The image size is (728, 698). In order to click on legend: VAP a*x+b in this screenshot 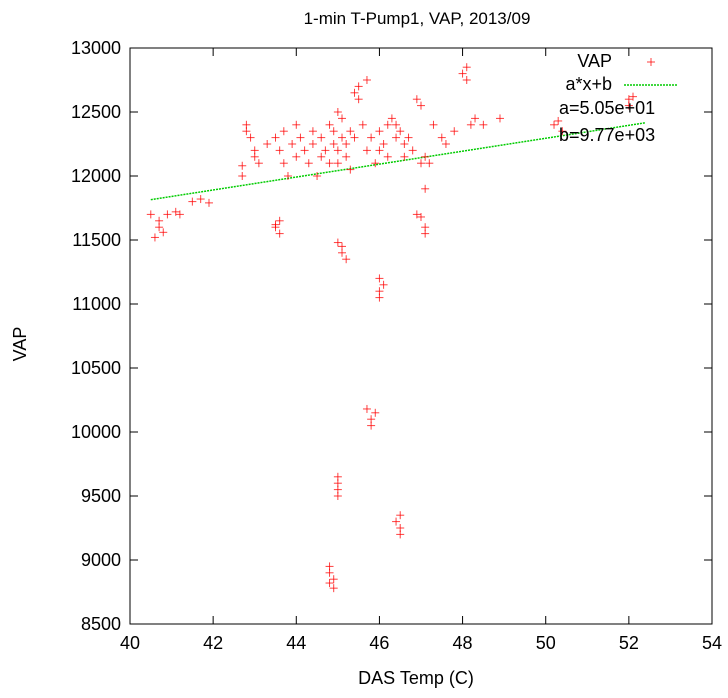, I will do `click(621, 72)`.